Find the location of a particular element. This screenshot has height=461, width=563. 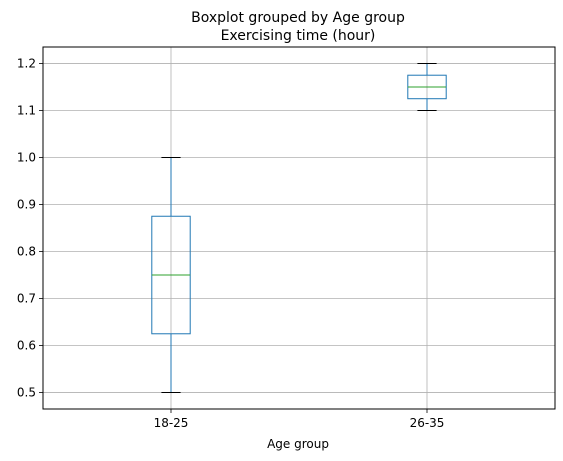

y-tick-label: 1.1 is located at coordinates (26, 110).